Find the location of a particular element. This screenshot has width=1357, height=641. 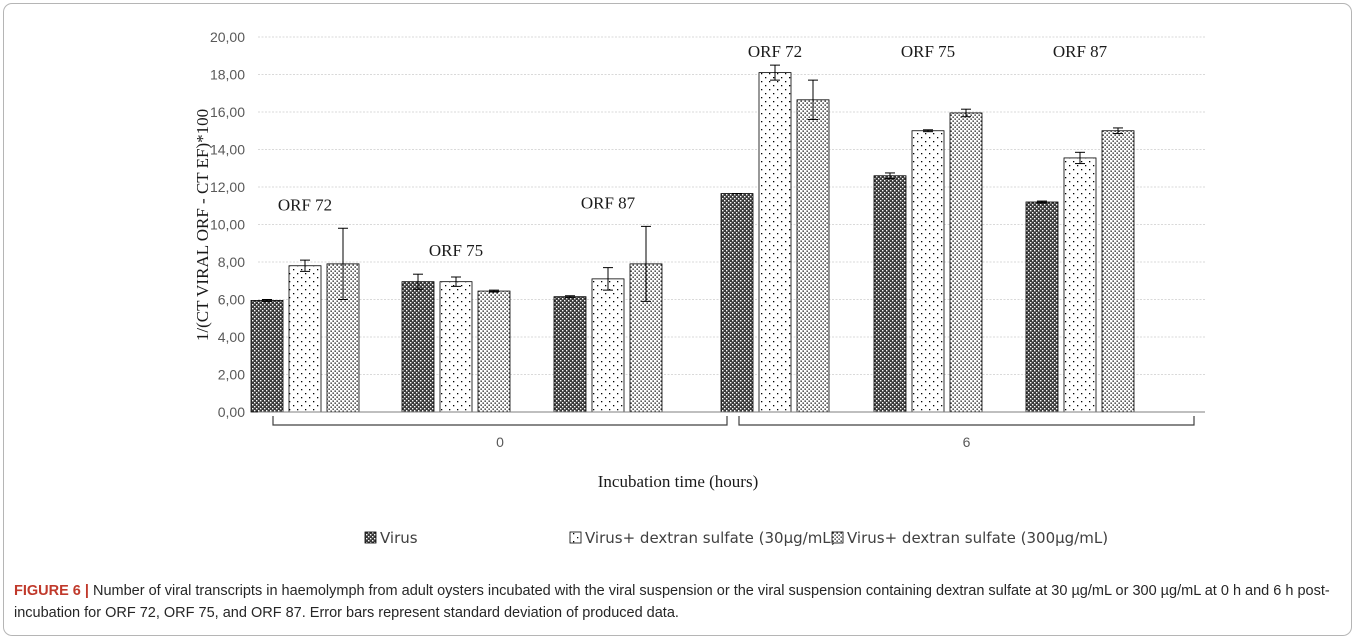

y-tick-label: 2,00 is located at coordinates (231, 375).